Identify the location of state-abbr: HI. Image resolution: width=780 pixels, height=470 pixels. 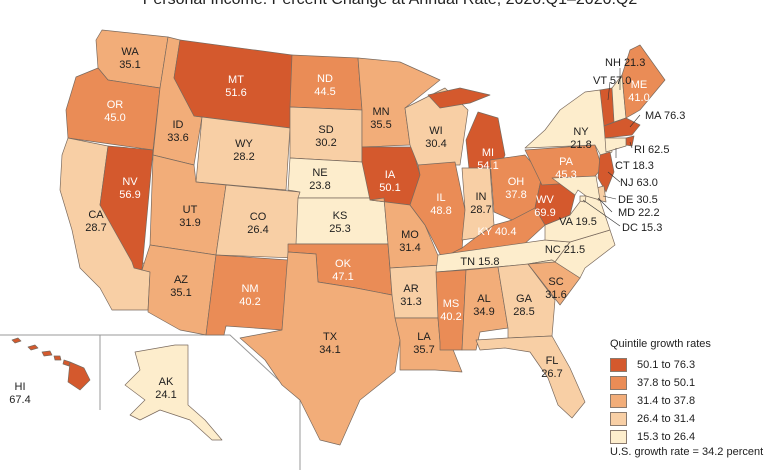
(20, 387).